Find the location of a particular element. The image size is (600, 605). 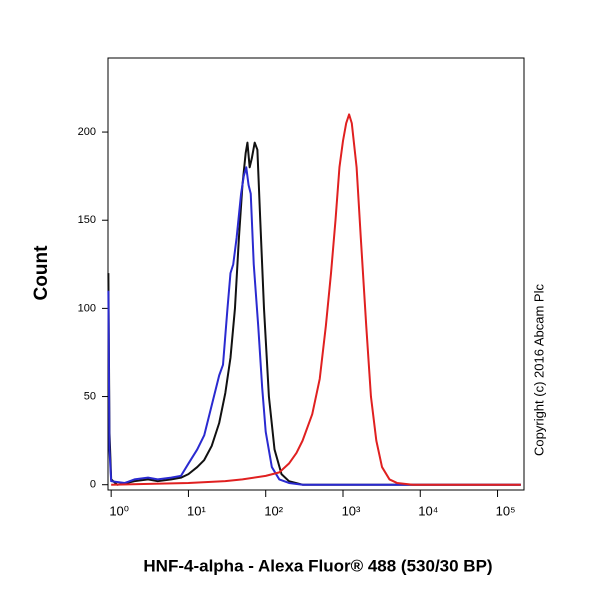

y-tick-label: 50 is located at coordinates (90, 396).